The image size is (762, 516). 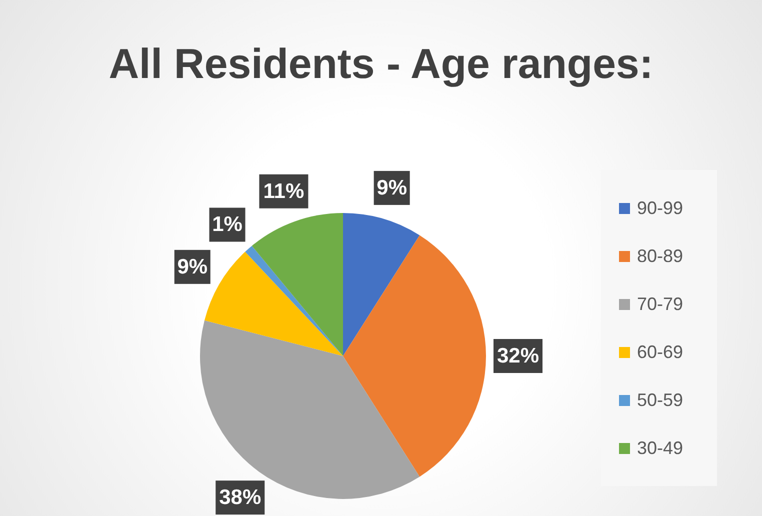 What do you see at coordinates (660, 352) in the screenshot?
I see `legend-label: 60-69` at bounding box center [660, 352].